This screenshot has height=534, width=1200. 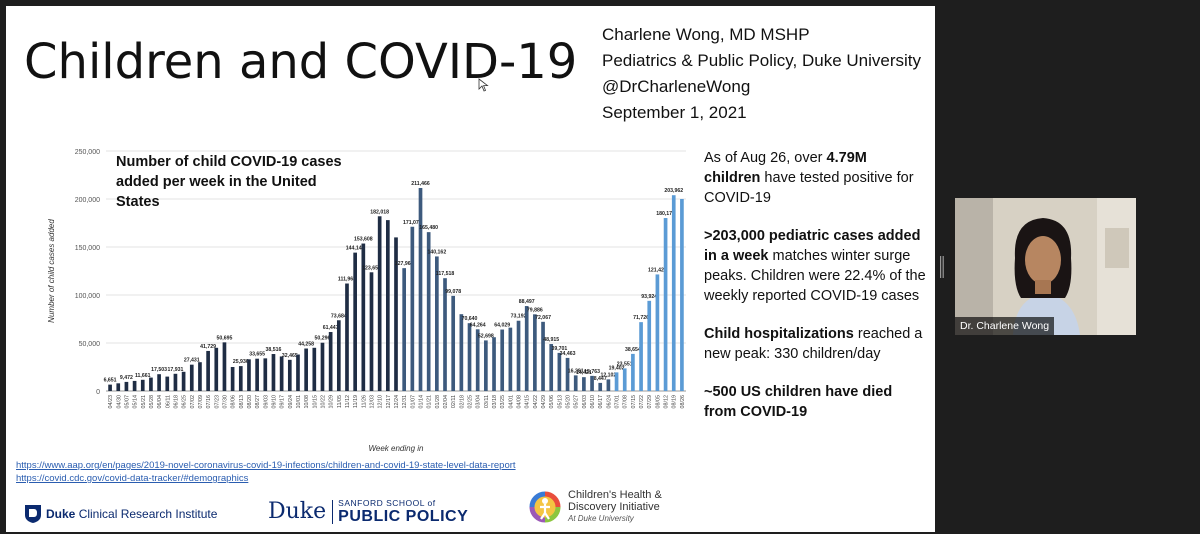 I want to click on bar-value-label: 16,281, so click(x=576, y=371).